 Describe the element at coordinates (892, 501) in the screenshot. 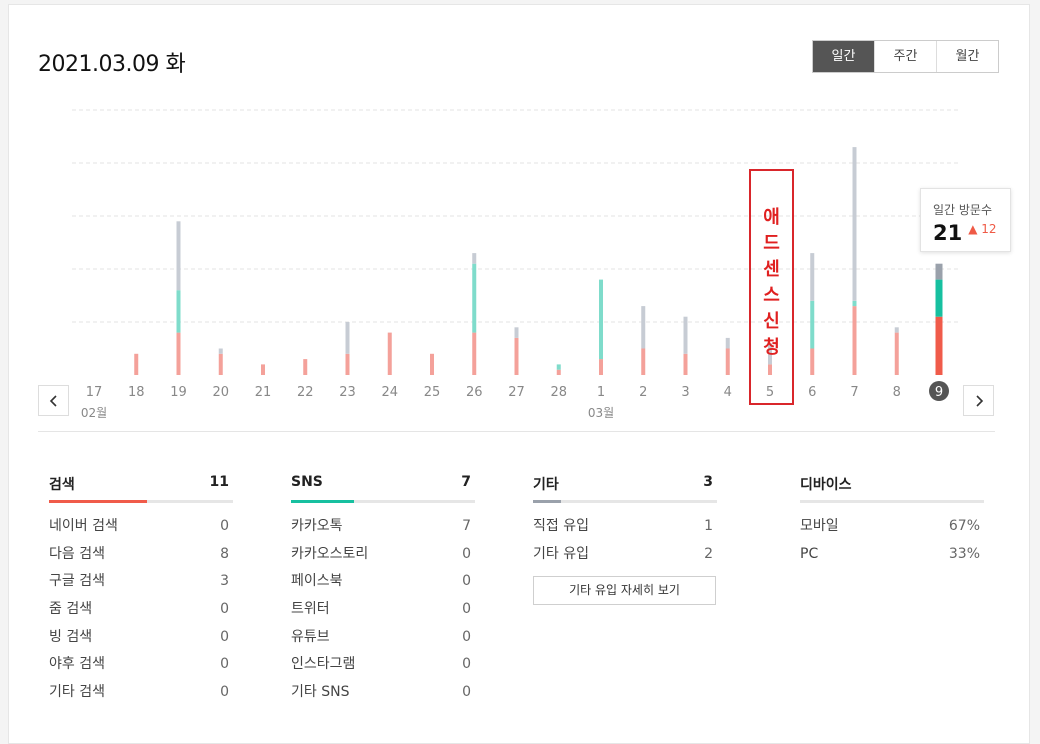

I see `device-bar` at that location.